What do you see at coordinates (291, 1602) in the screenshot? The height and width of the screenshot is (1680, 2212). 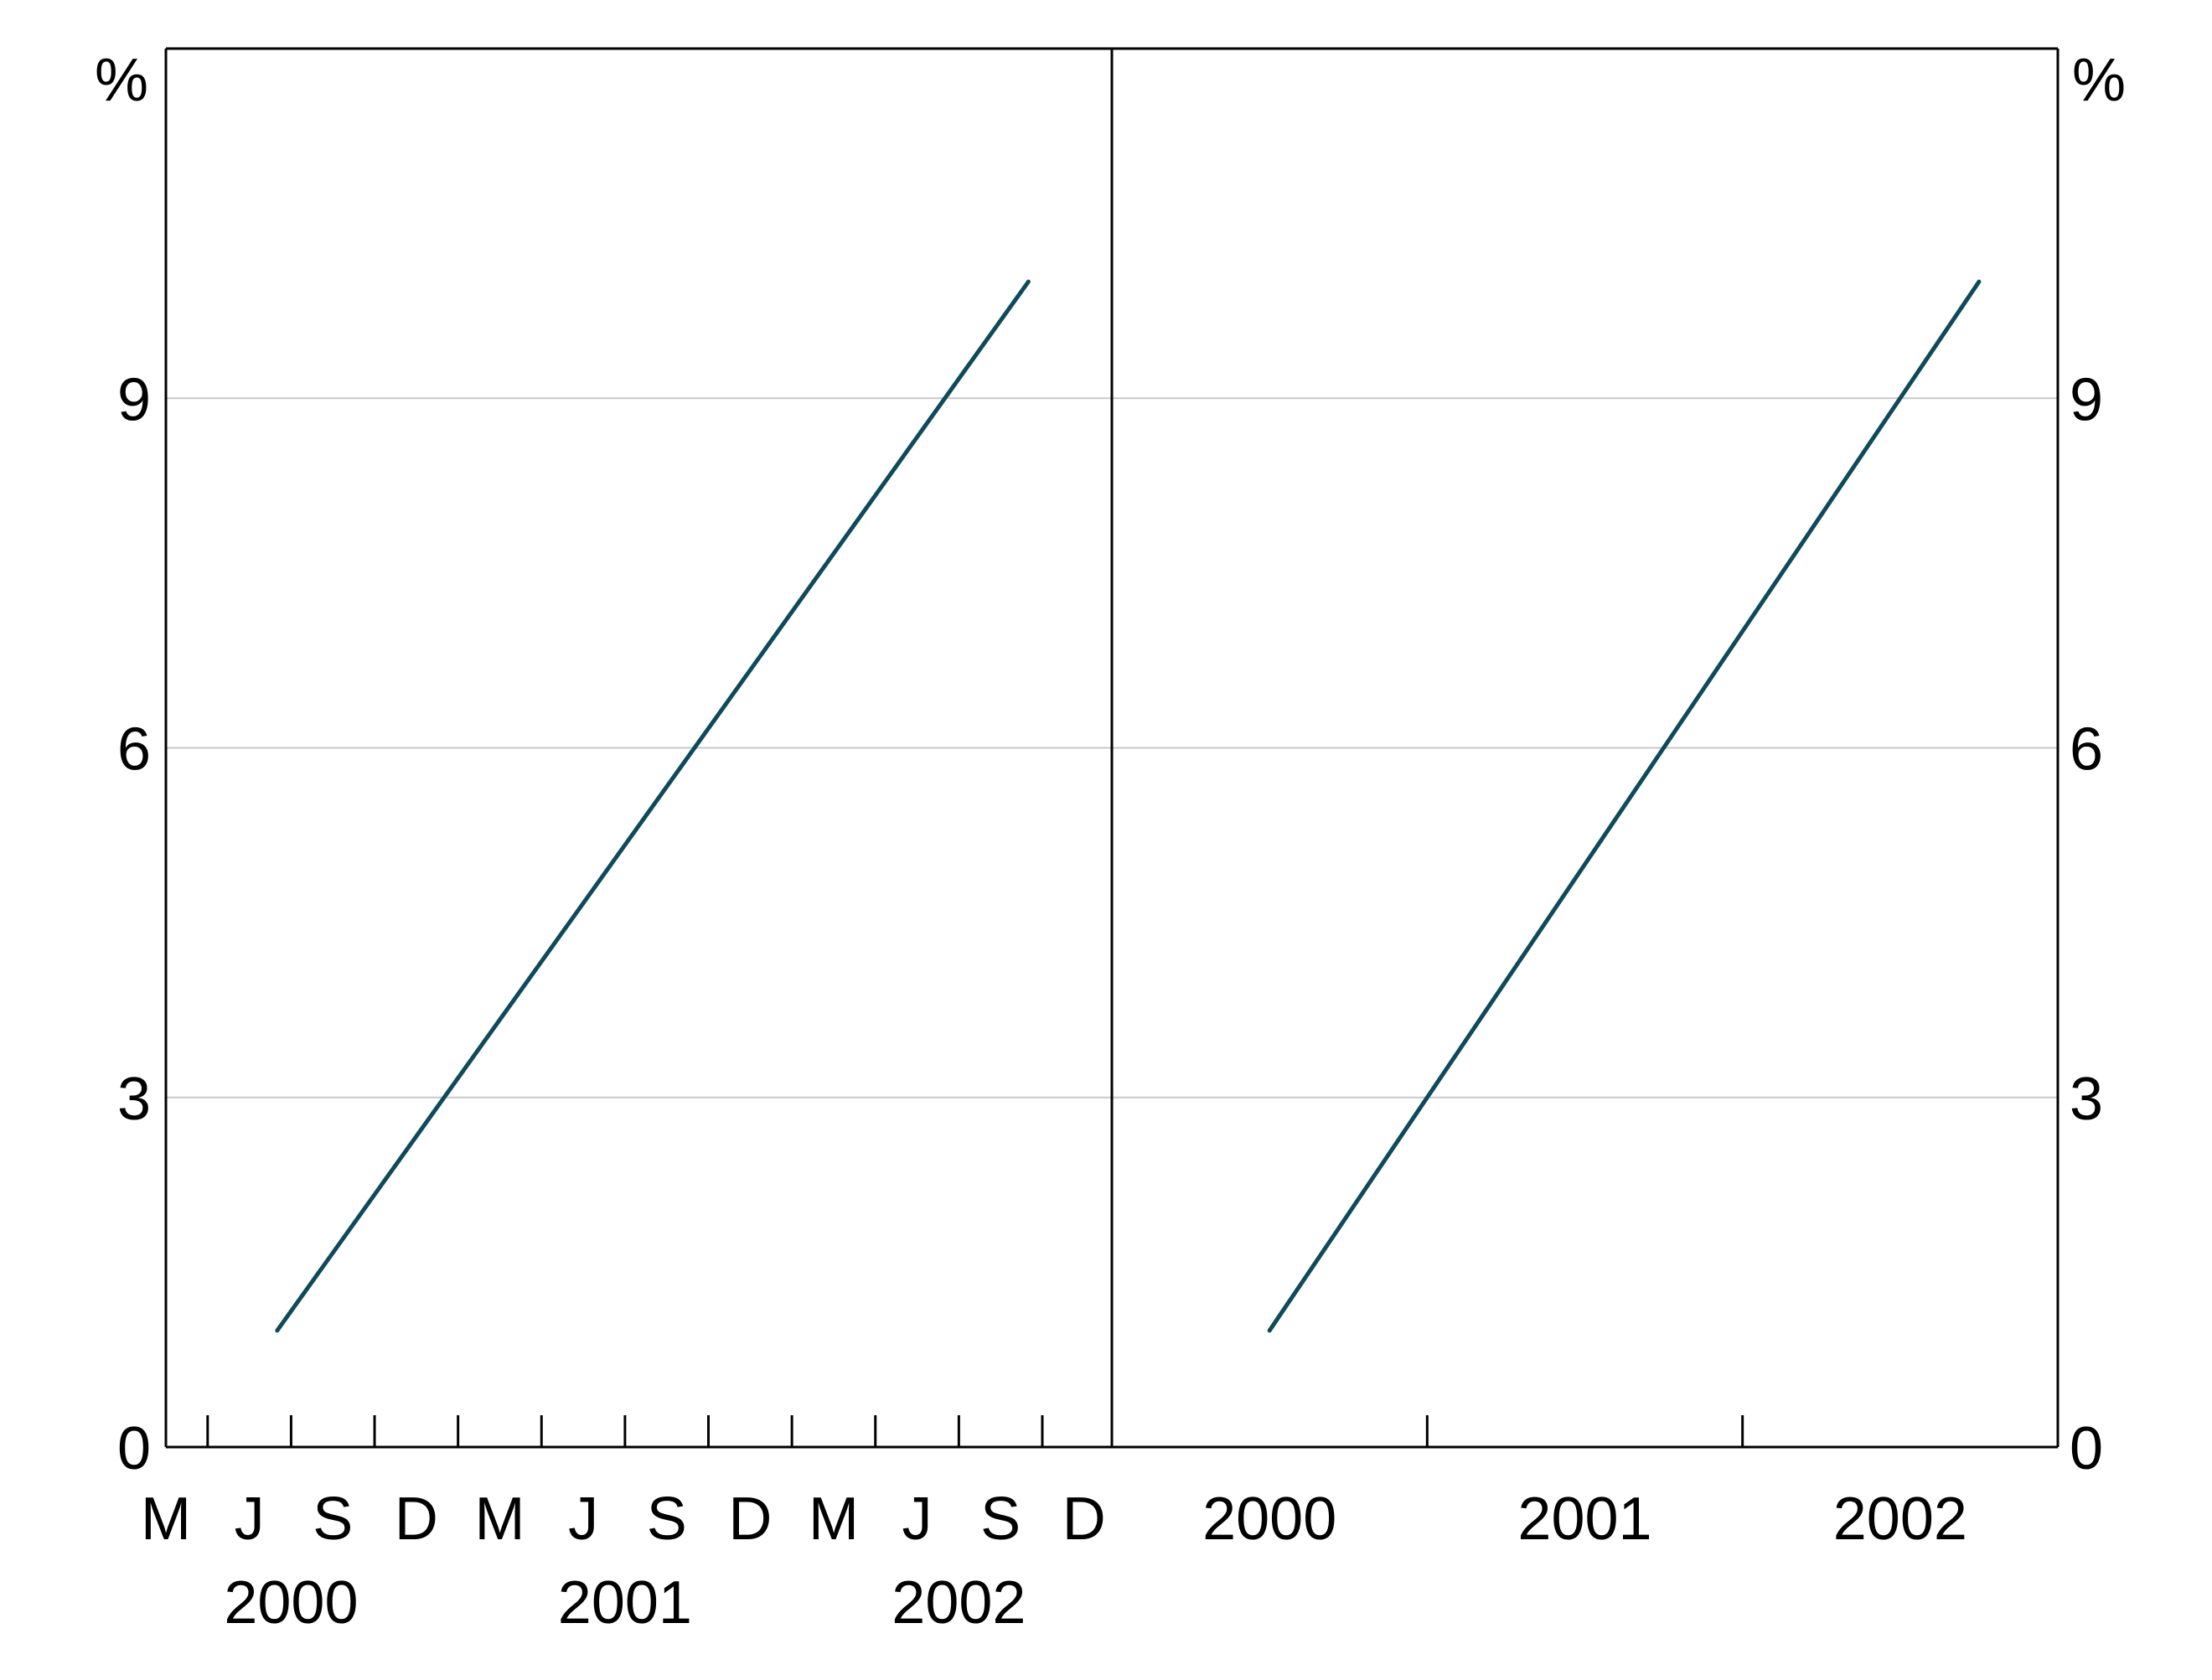 I see `x-year-label-left-2000: 2000` at bounding box center [291, 1602].